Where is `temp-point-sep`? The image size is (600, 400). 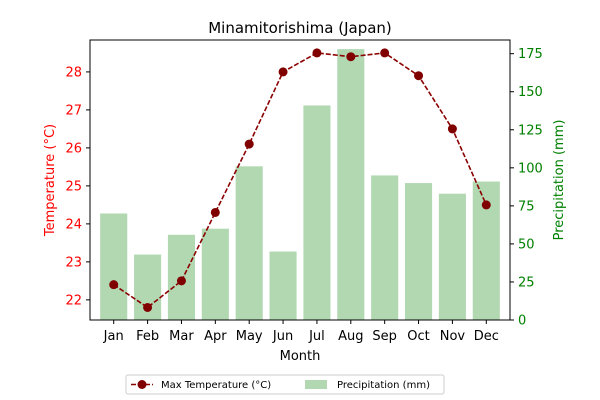
temp-point-sep is located at coordinates (385, 53).